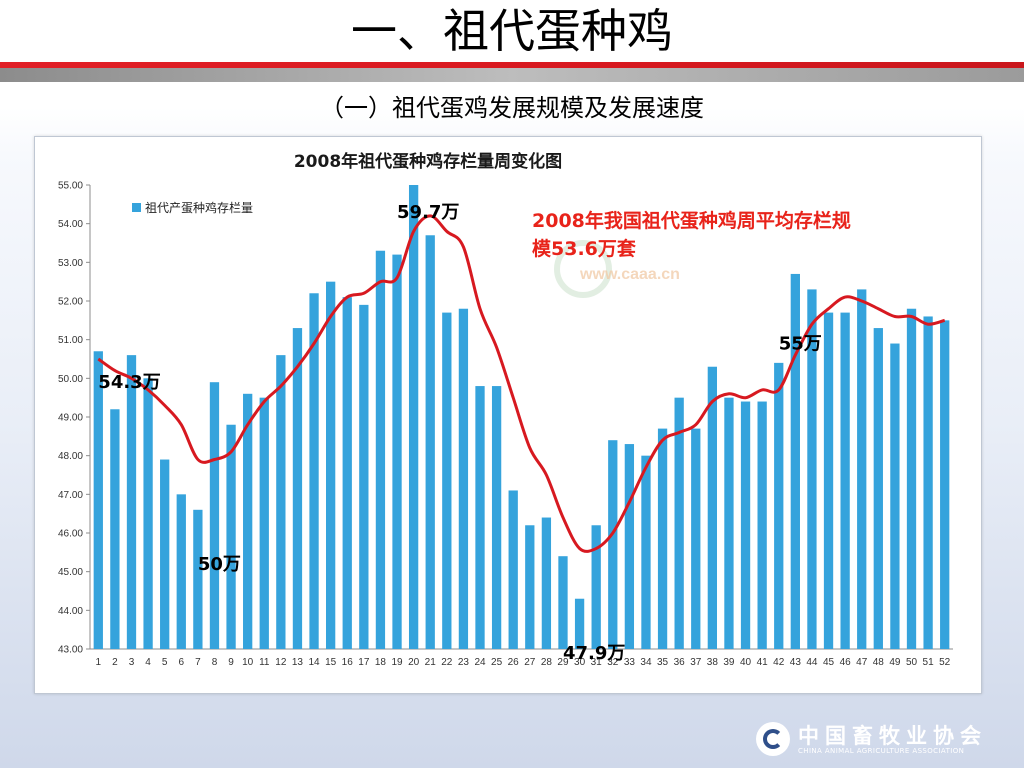 The height and width of the screenshot is (768, 1024). Describe the element at coordinates (136, 207) in the screenshot. I see `legend-swatch` at that location.